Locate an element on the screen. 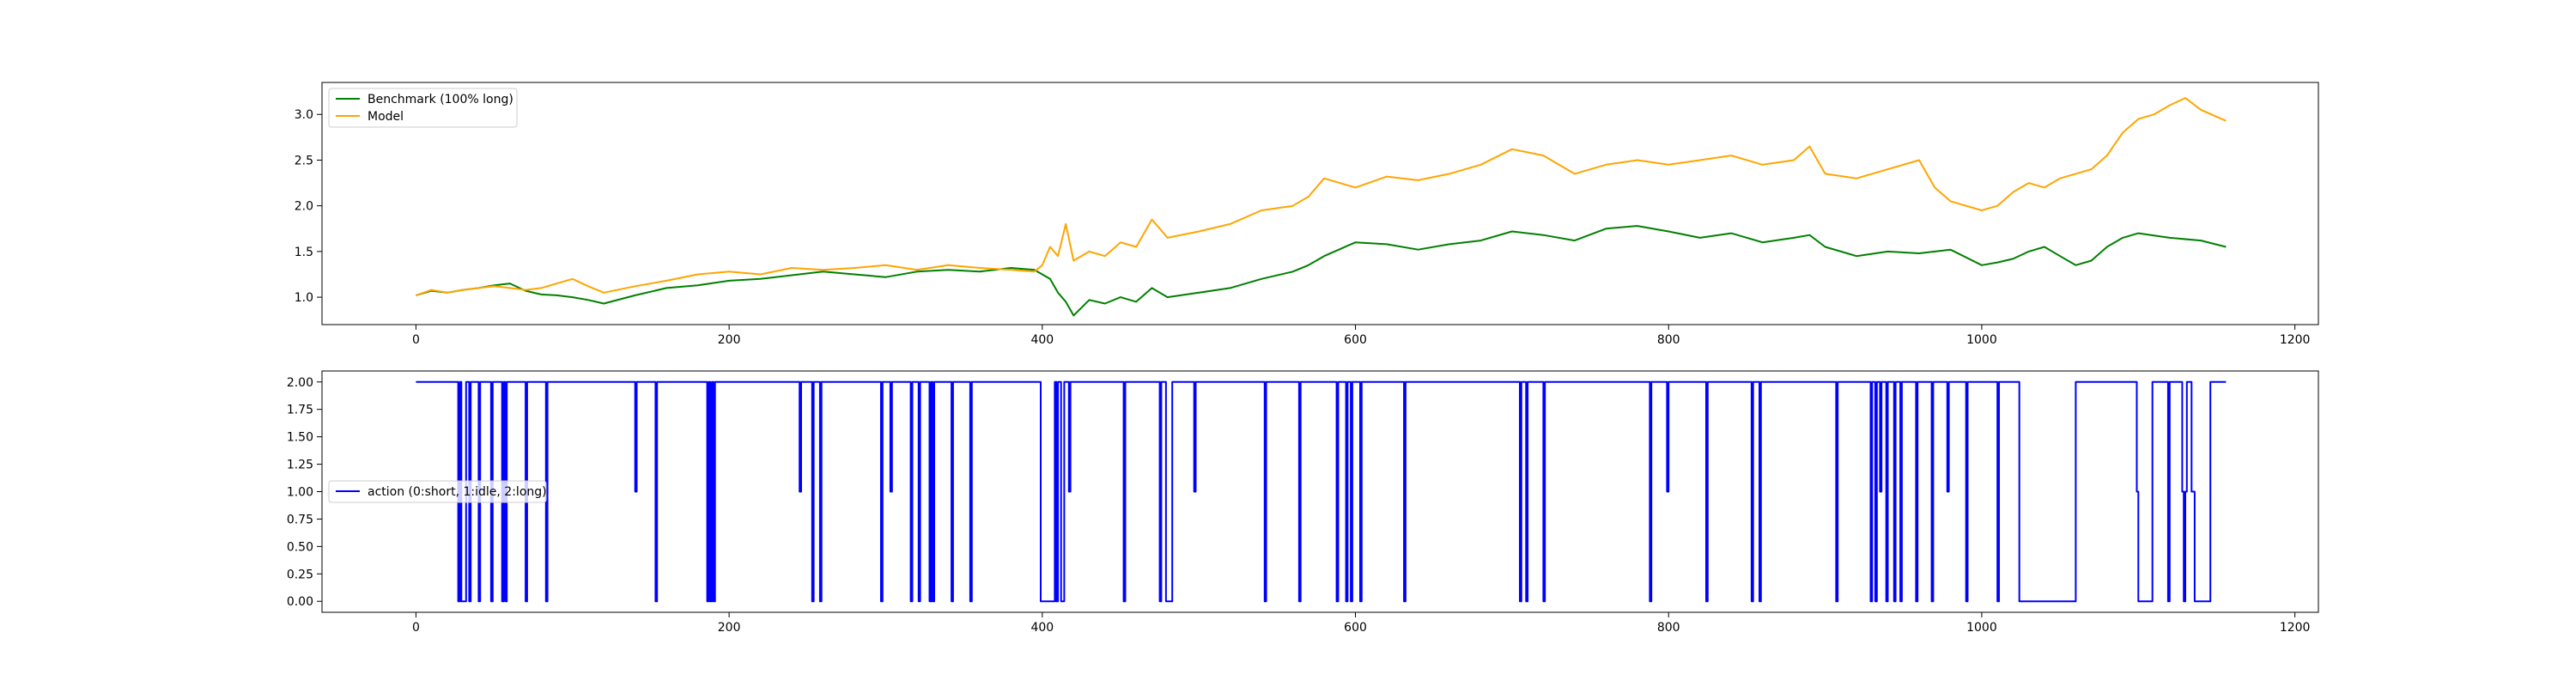 The image size is (2576, 687). top-y-tick-label: 1.5 is located at coordinates (304, 252).